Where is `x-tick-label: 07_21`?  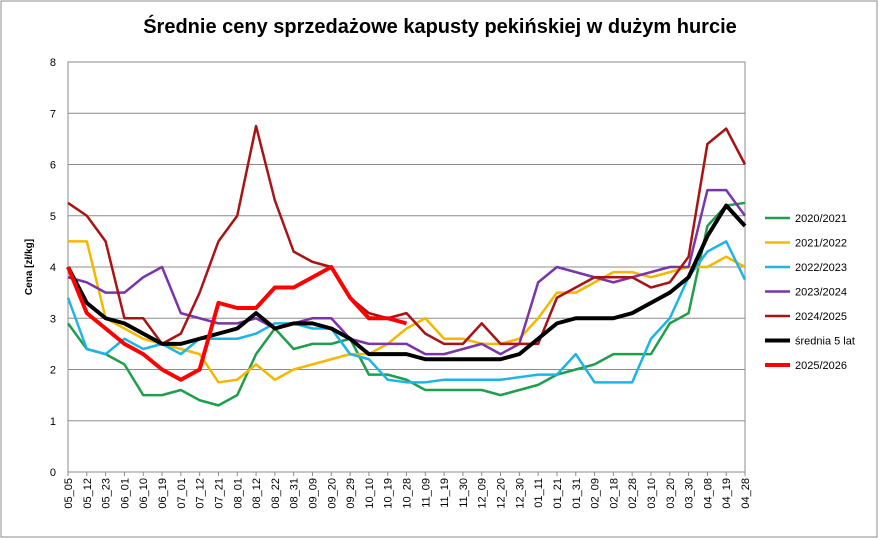 x-tick-label: 07_21 is located at coordinates (219, 493).